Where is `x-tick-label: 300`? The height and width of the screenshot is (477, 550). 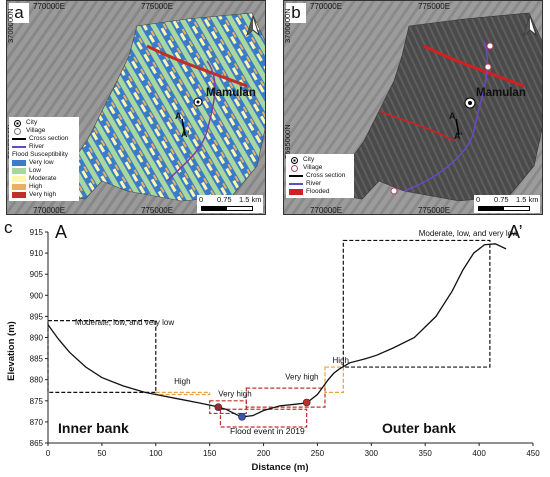
x-tick-label: 300 is located at coordinates (372, 453).